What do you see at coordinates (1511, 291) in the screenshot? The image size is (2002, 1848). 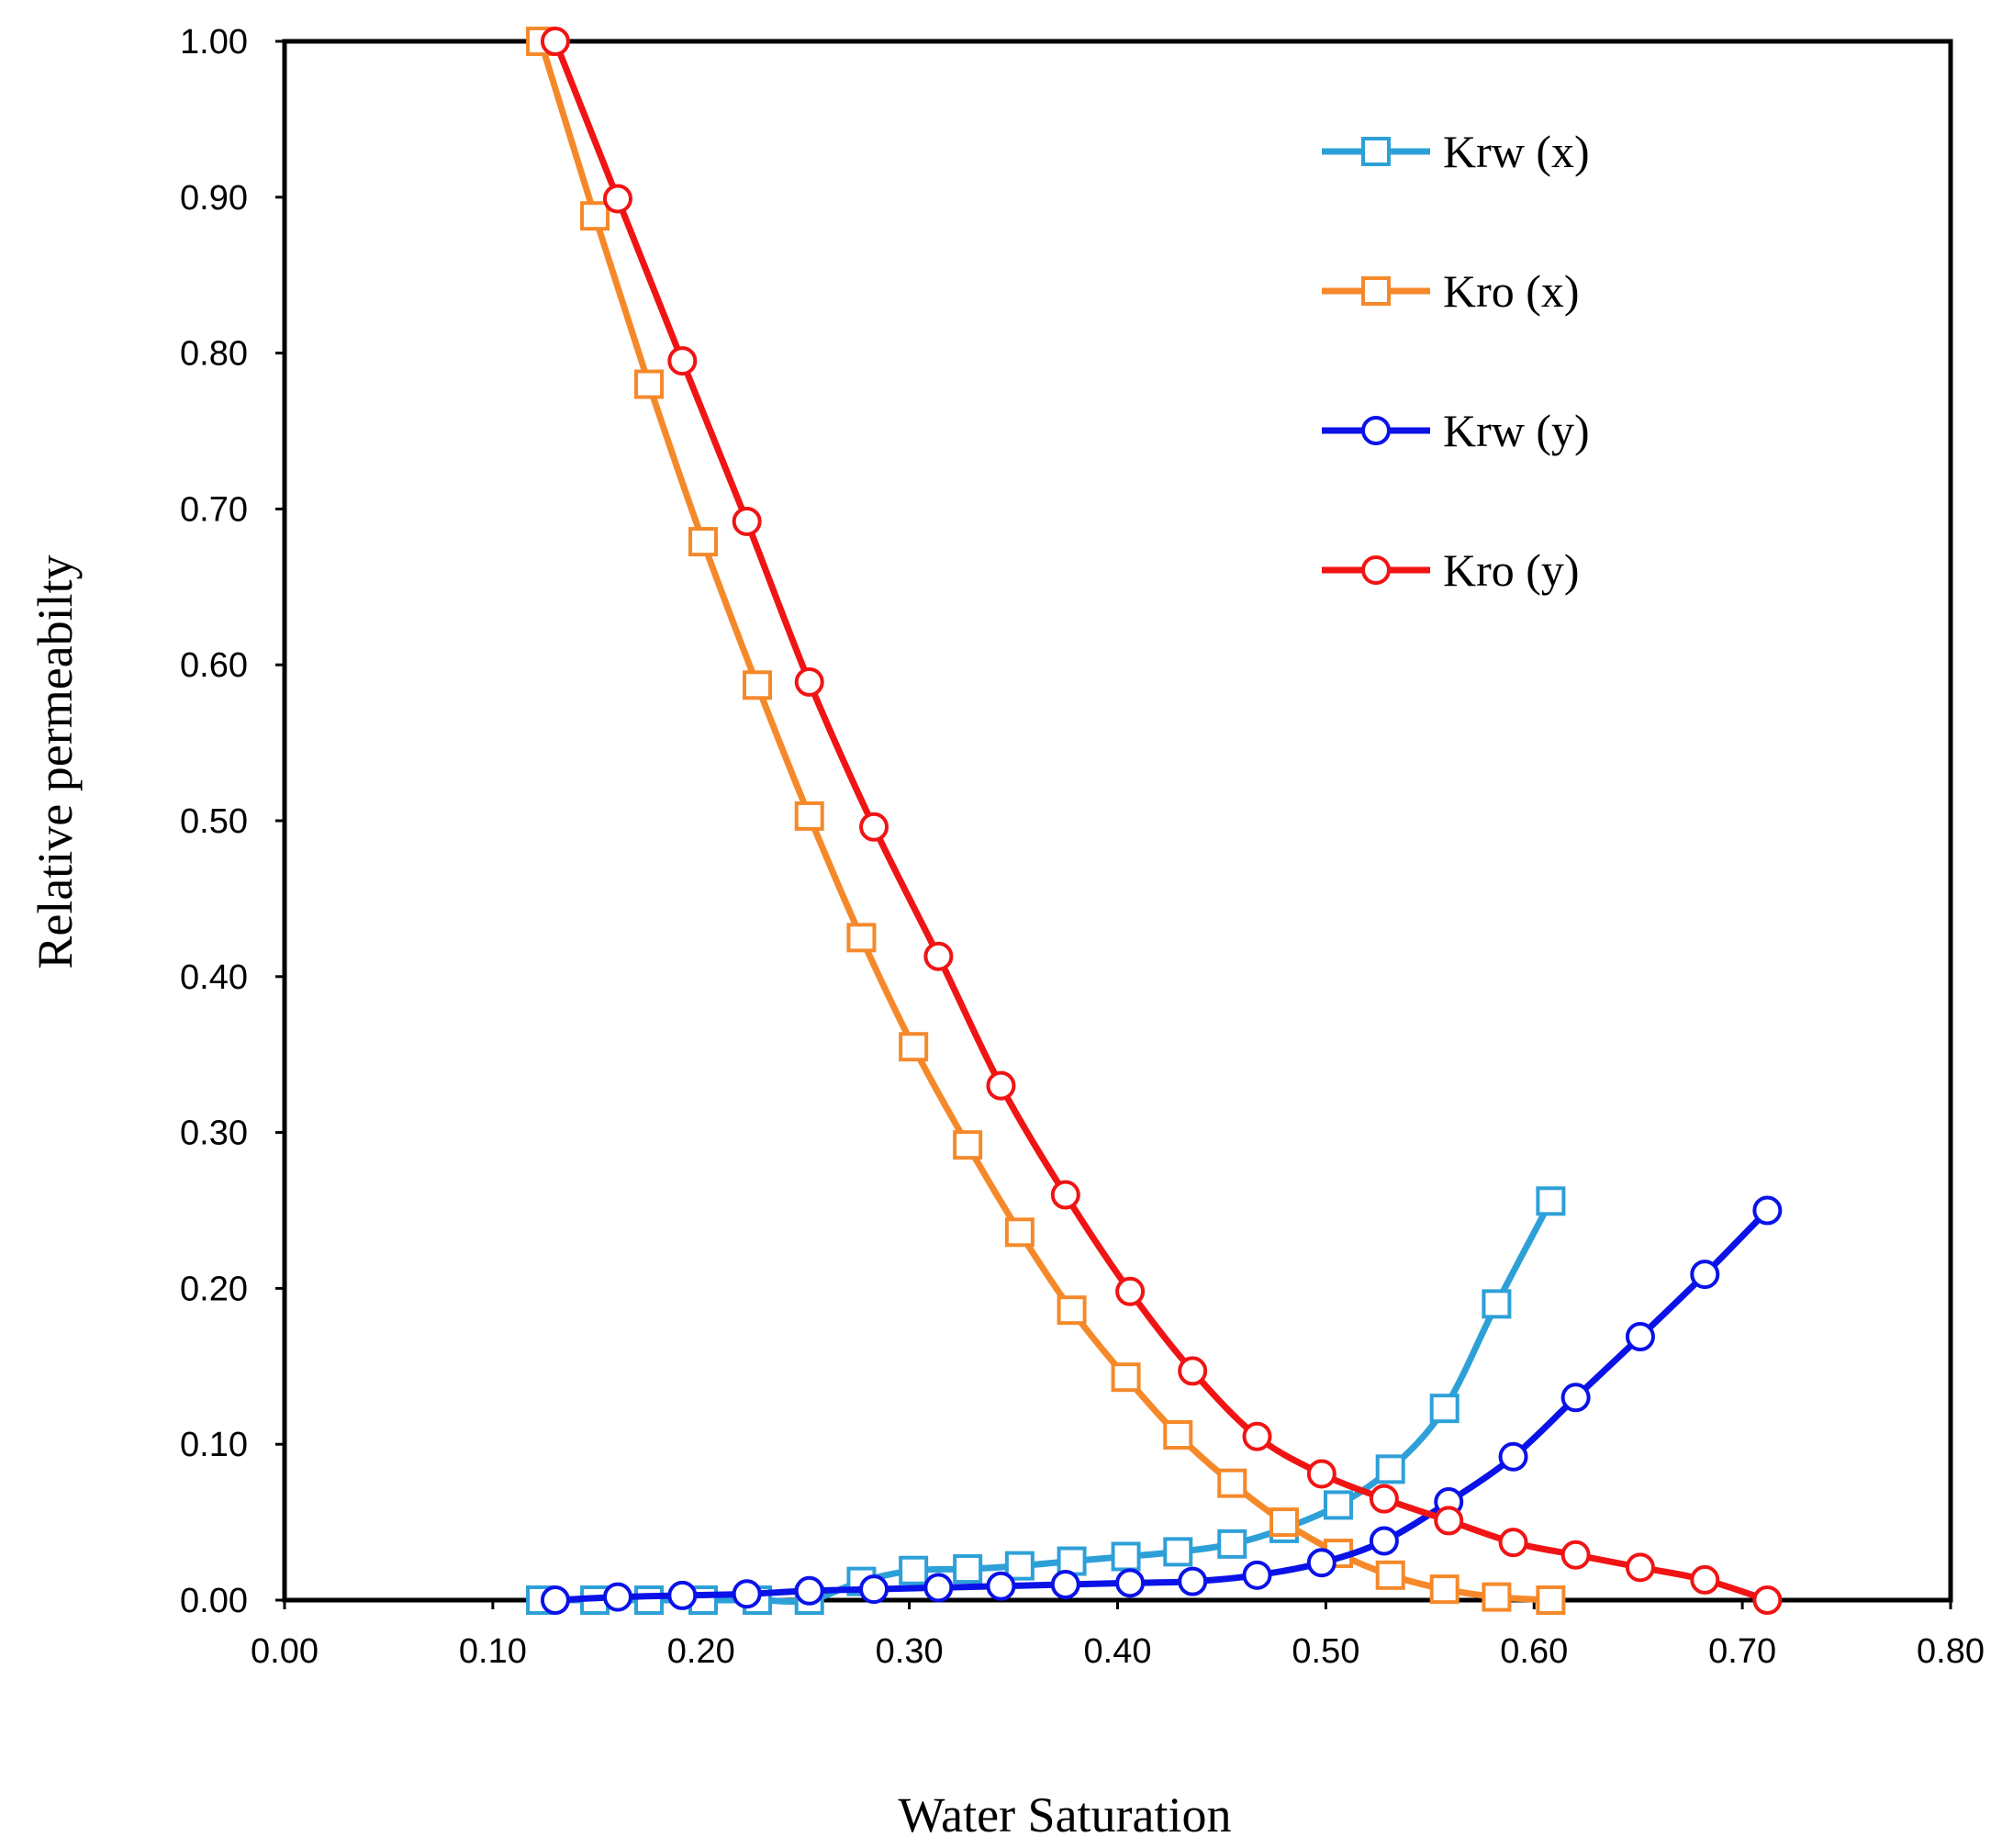 I see `legend-label-kro-x: Kro (x)` at bounding box center [1511, 291].